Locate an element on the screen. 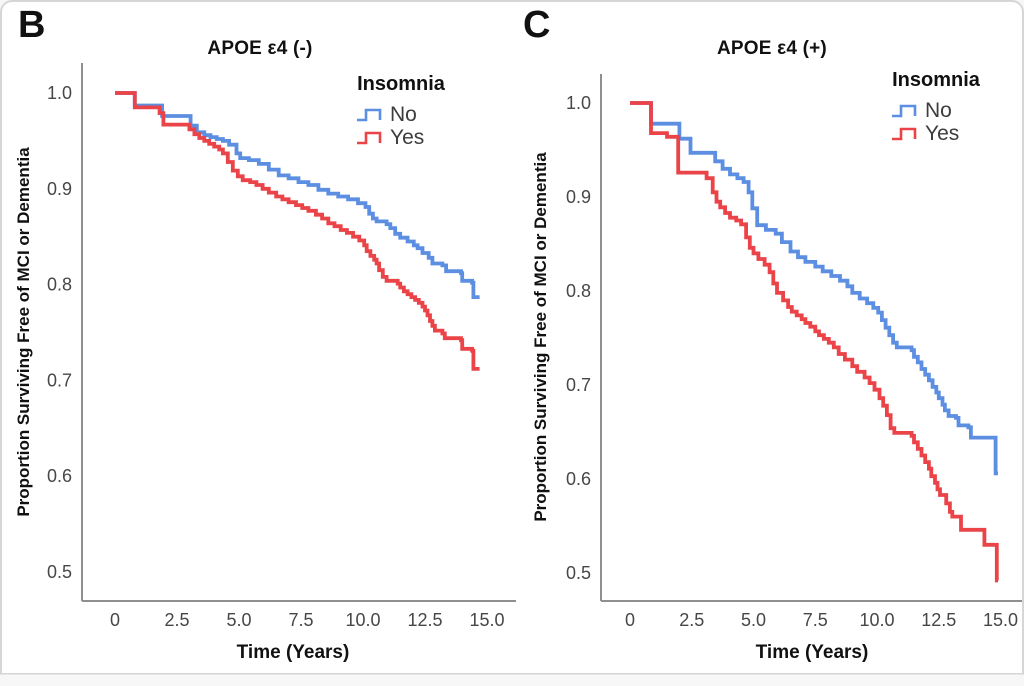  panel-b-letter: B is located at coordinates (32, 25).